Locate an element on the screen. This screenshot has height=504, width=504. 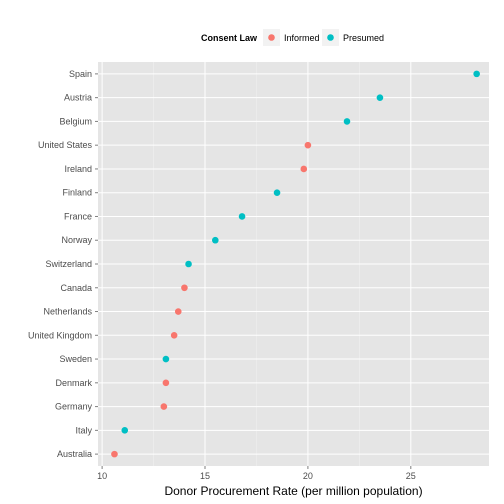
y-tick-label: Canada is located at coordinates (76, 288).